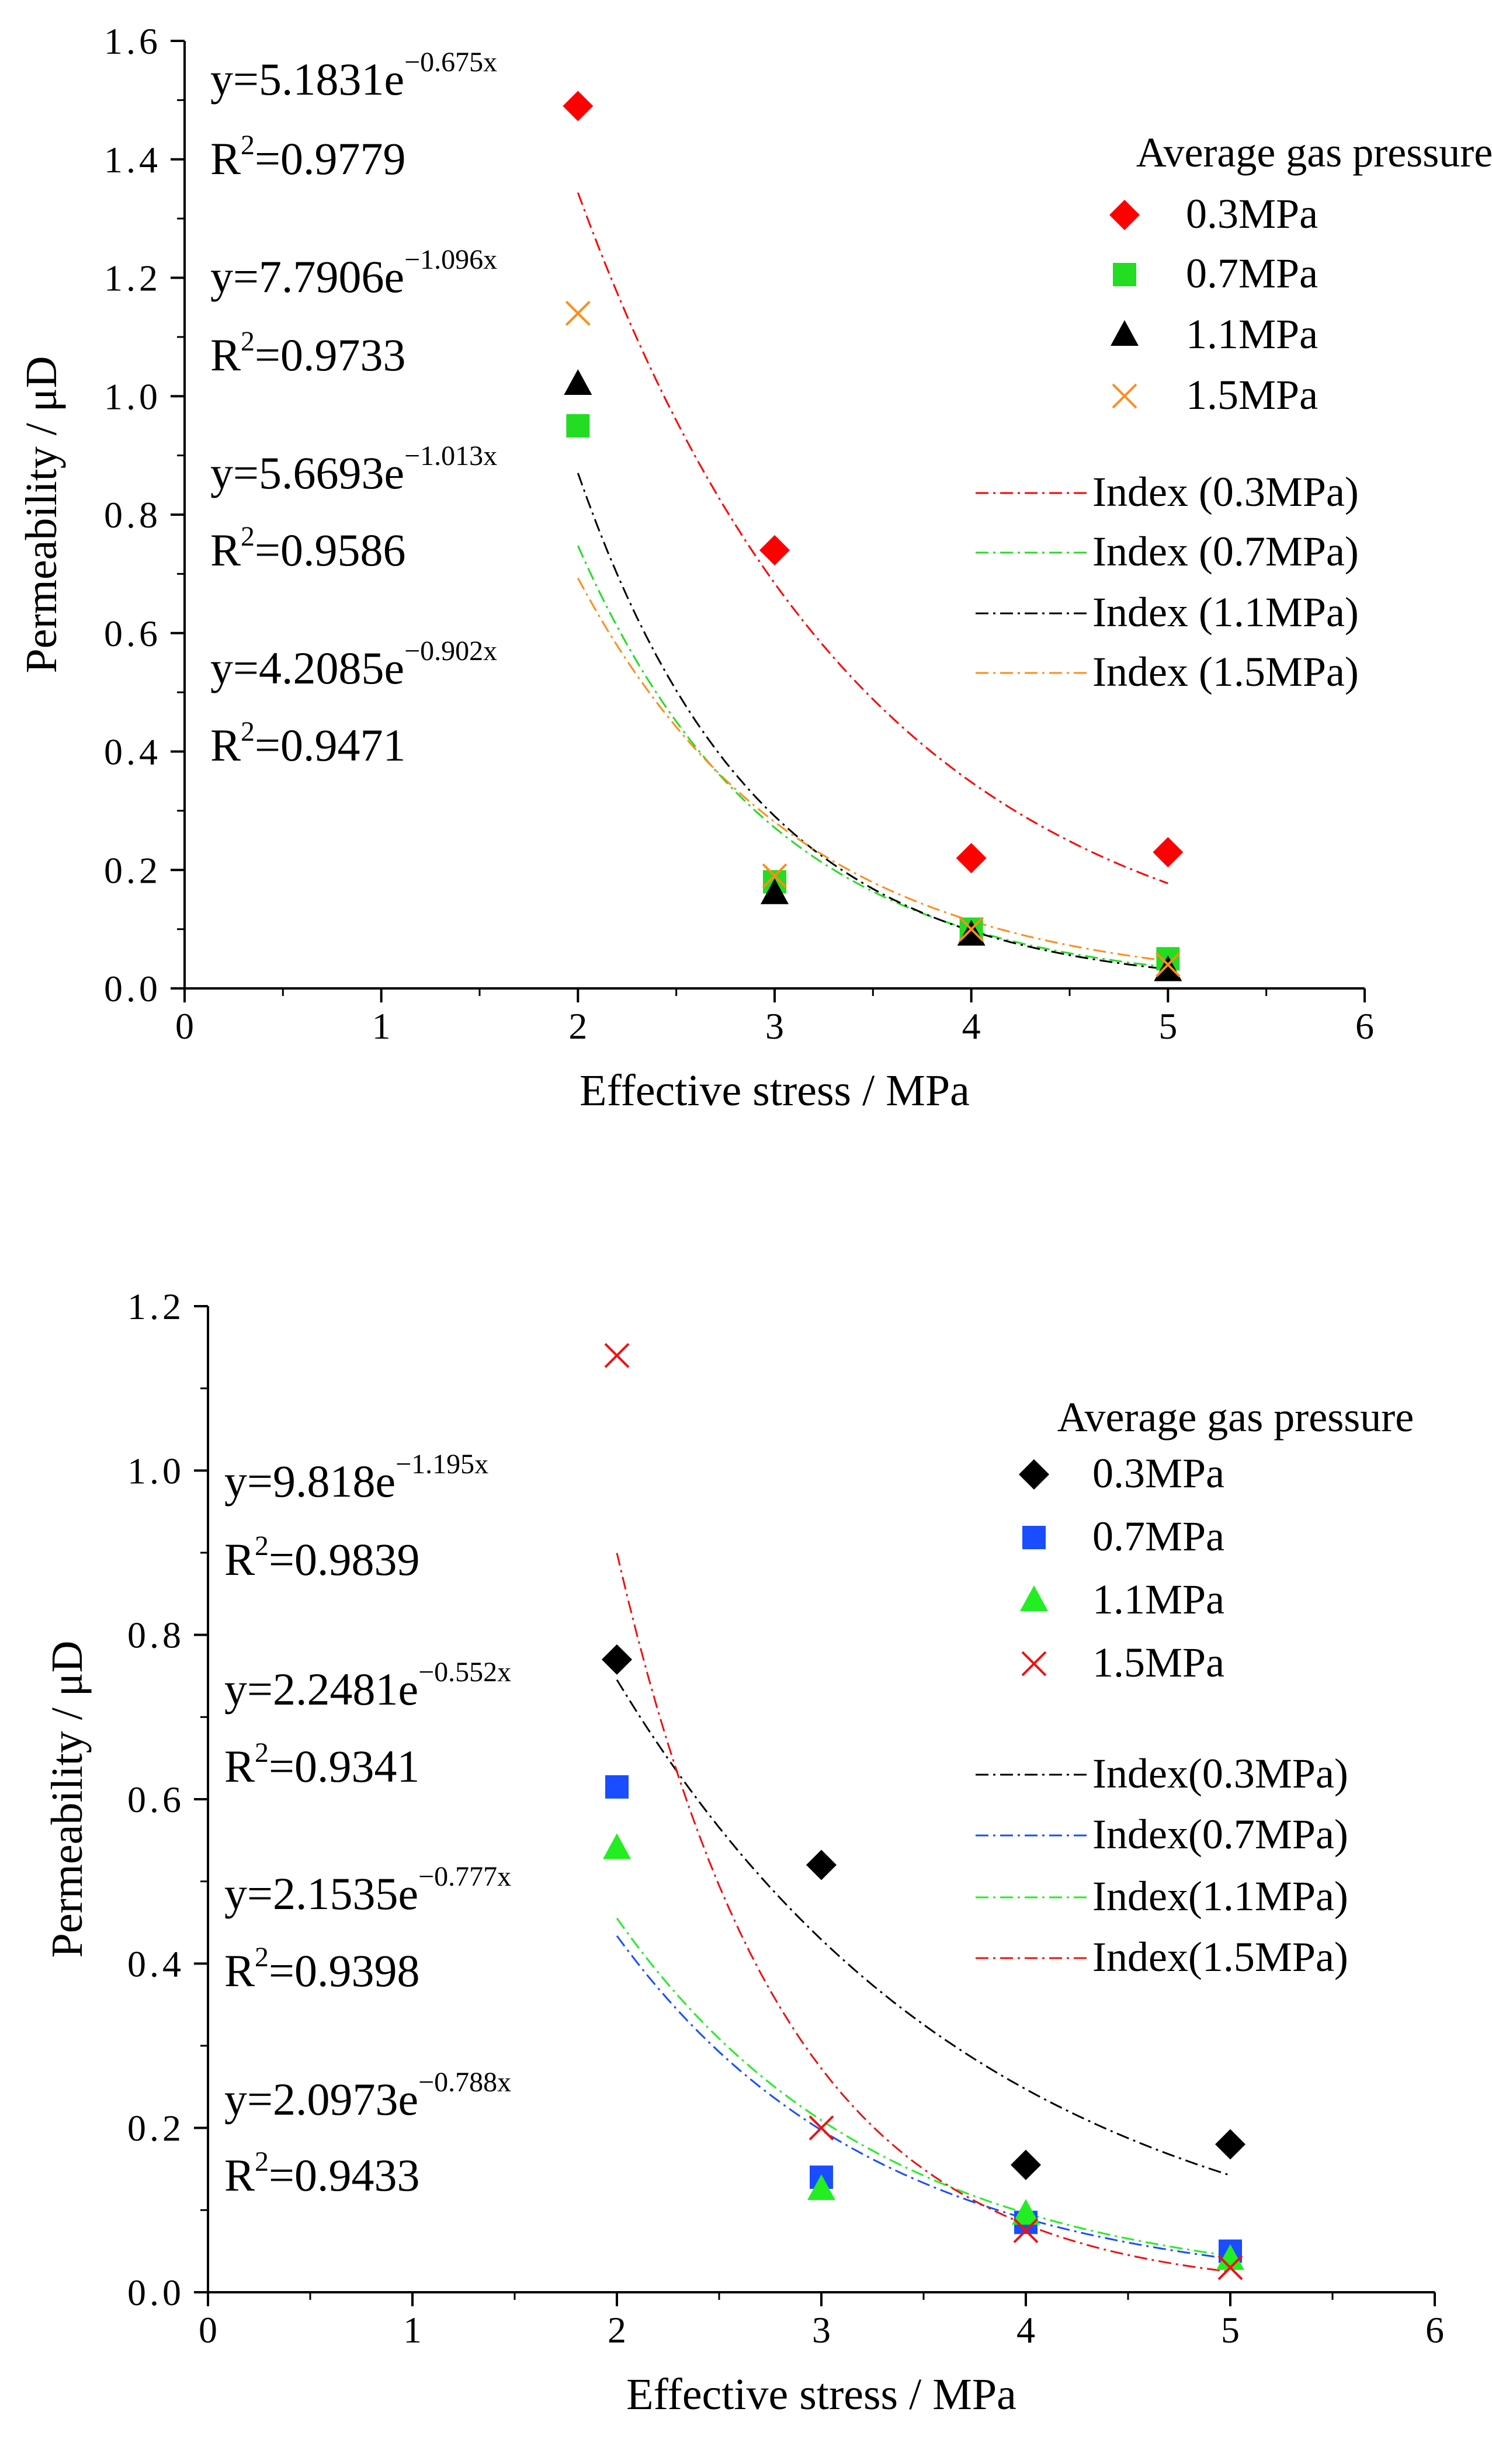  Describe the element at coordinates (344, 1970) in the screenshot. I see `r-squared-value: =0.9398` at that location.